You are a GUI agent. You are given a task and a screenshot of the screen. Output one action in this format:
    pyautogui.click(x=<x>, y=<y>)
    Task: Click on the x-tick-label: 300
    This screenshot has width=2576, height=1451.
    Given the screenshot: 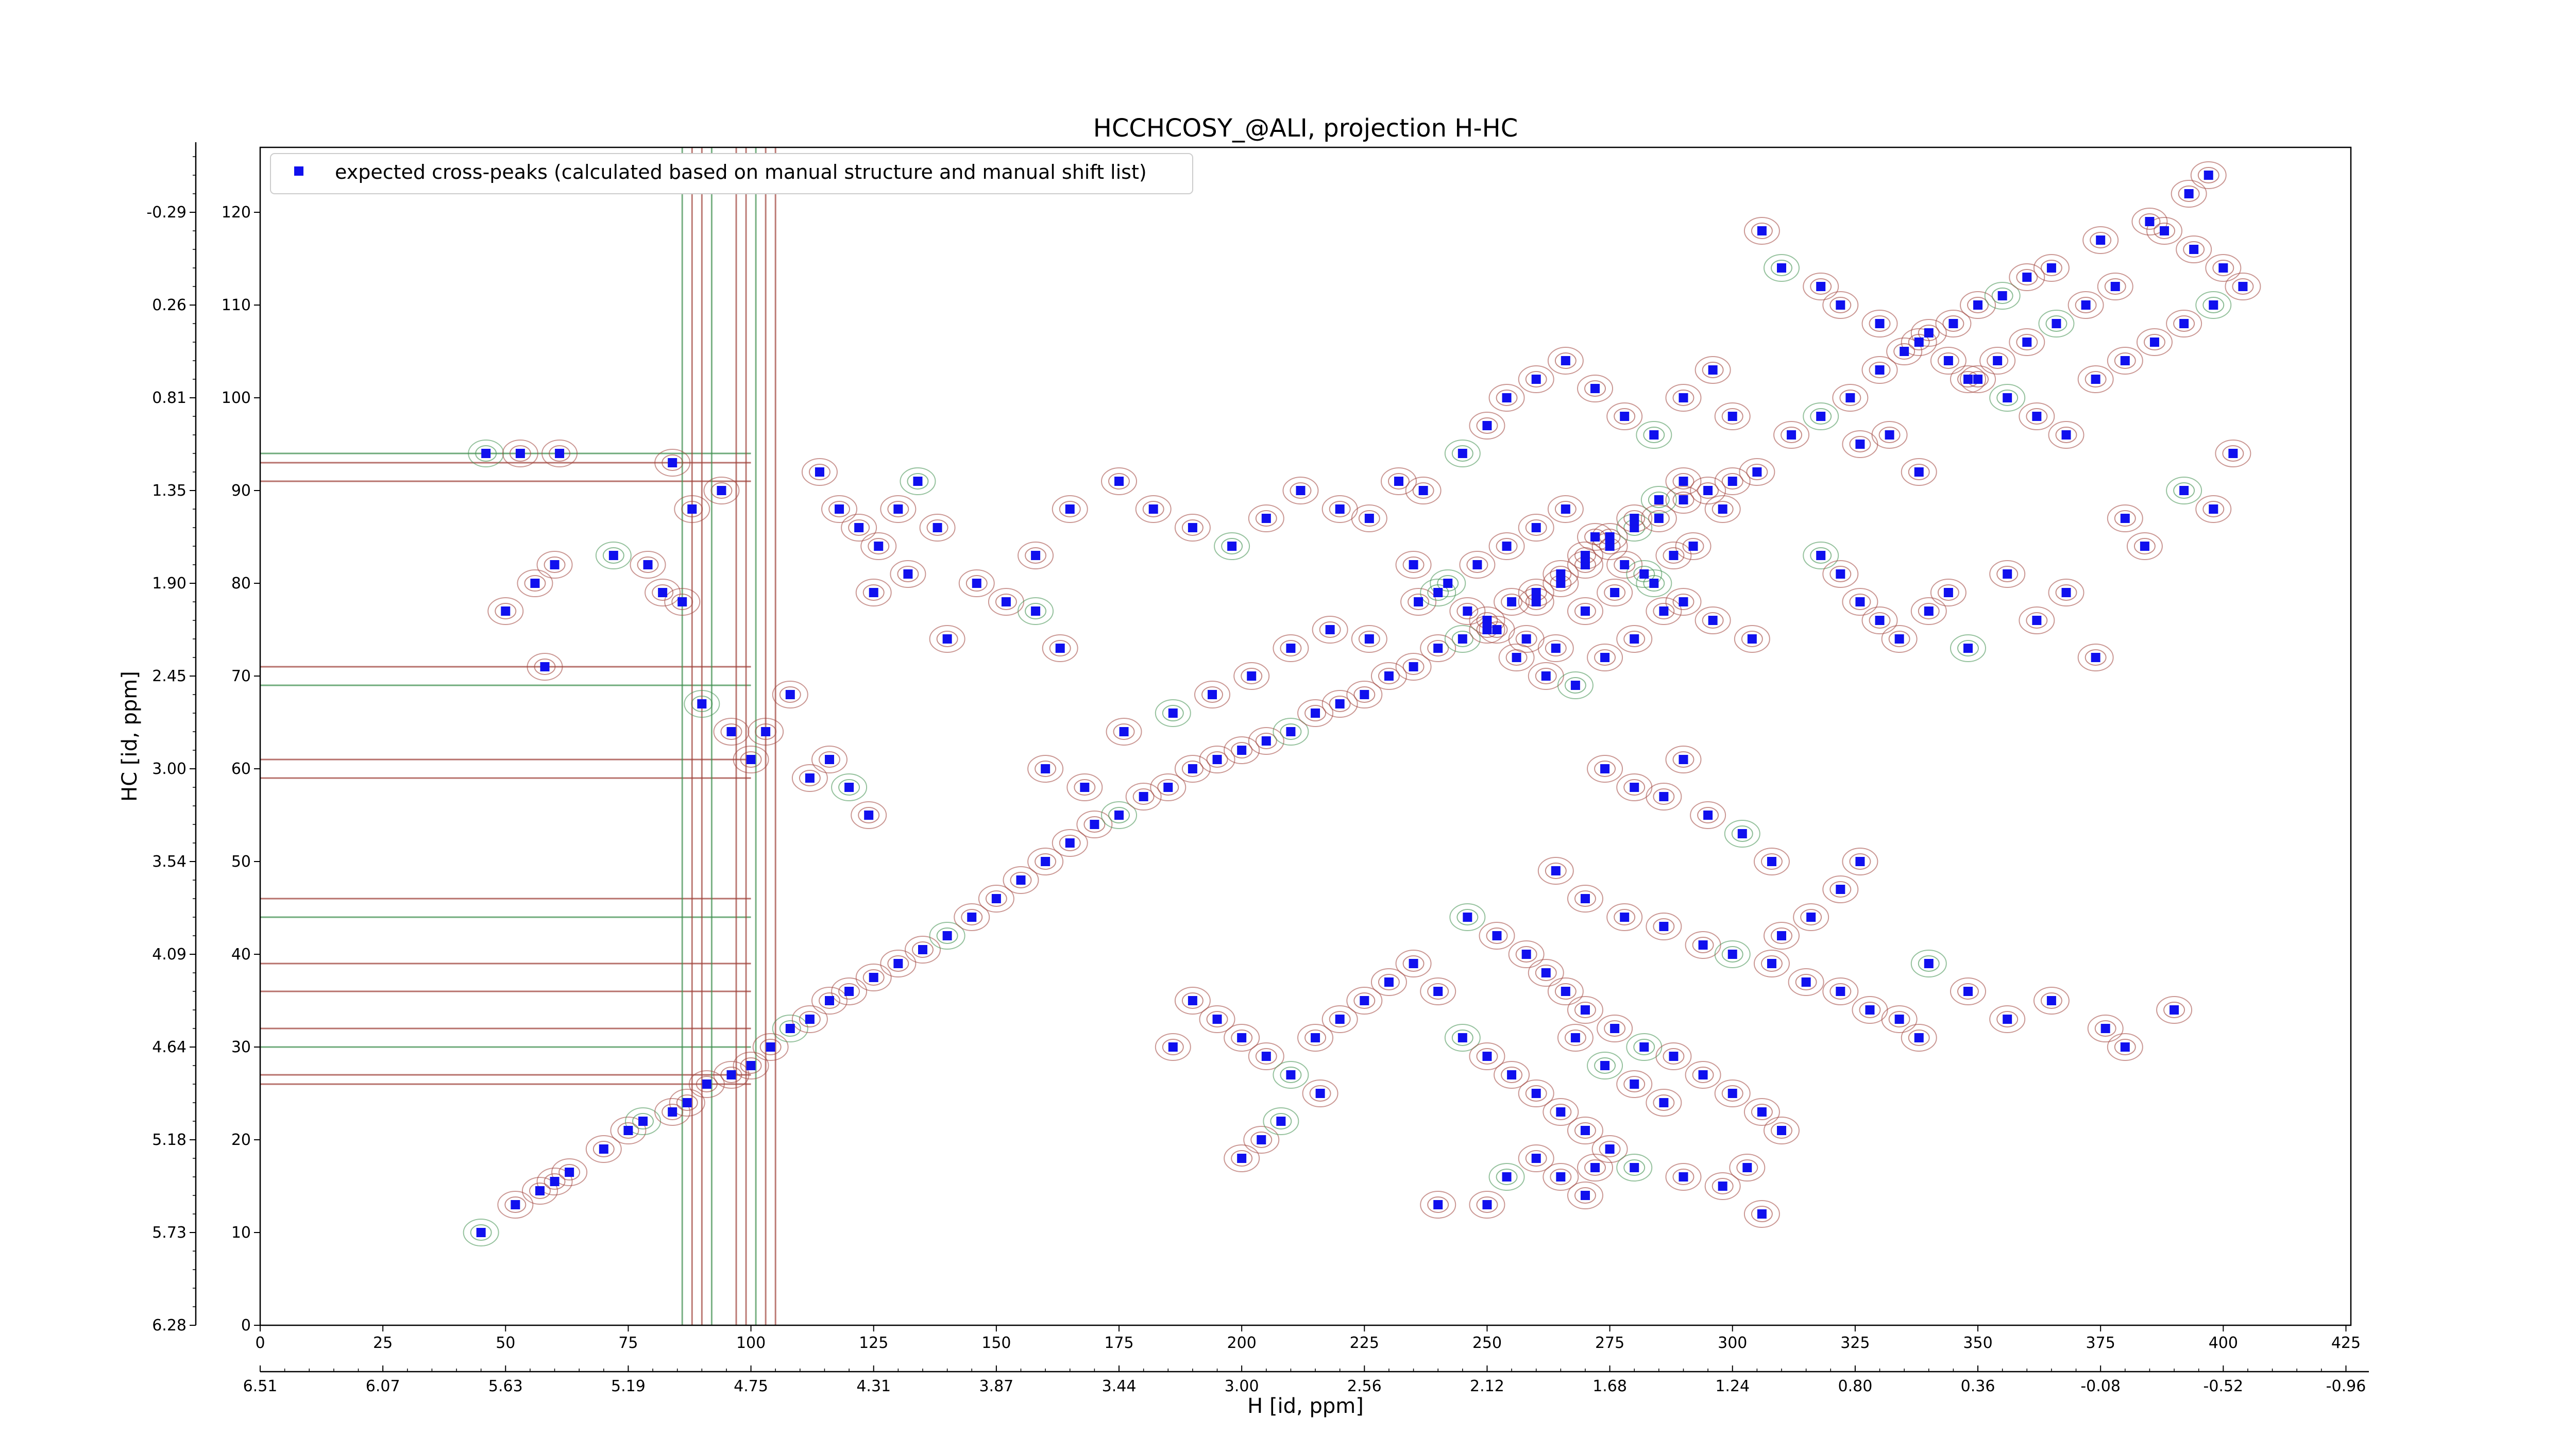 What is the action you would take?
    pyautogui.click(x=1732, y=1343)
    